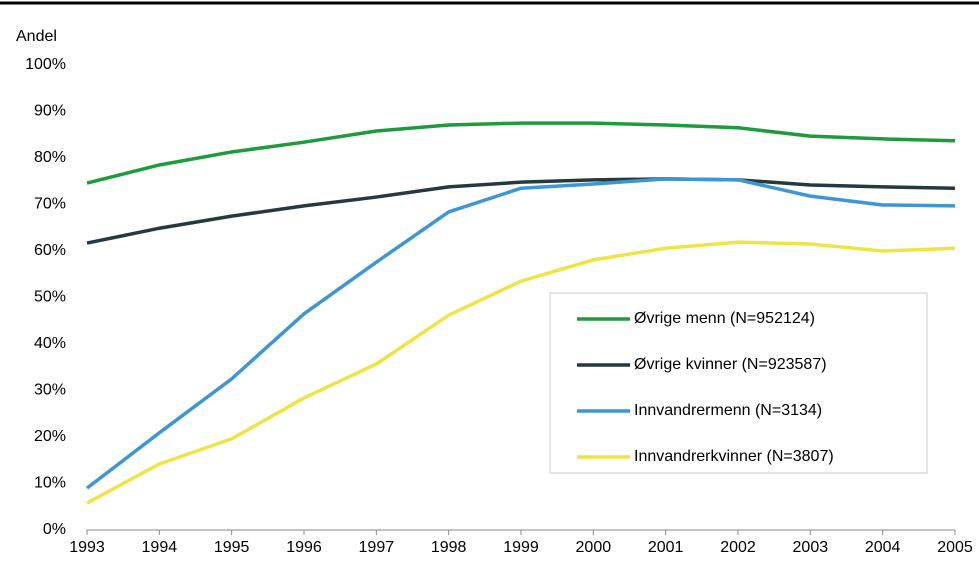 The height and width of the screenshot is (562, 979). I want to click on legend-label: Innvandrermenn (N=3134), so click(728, 410).